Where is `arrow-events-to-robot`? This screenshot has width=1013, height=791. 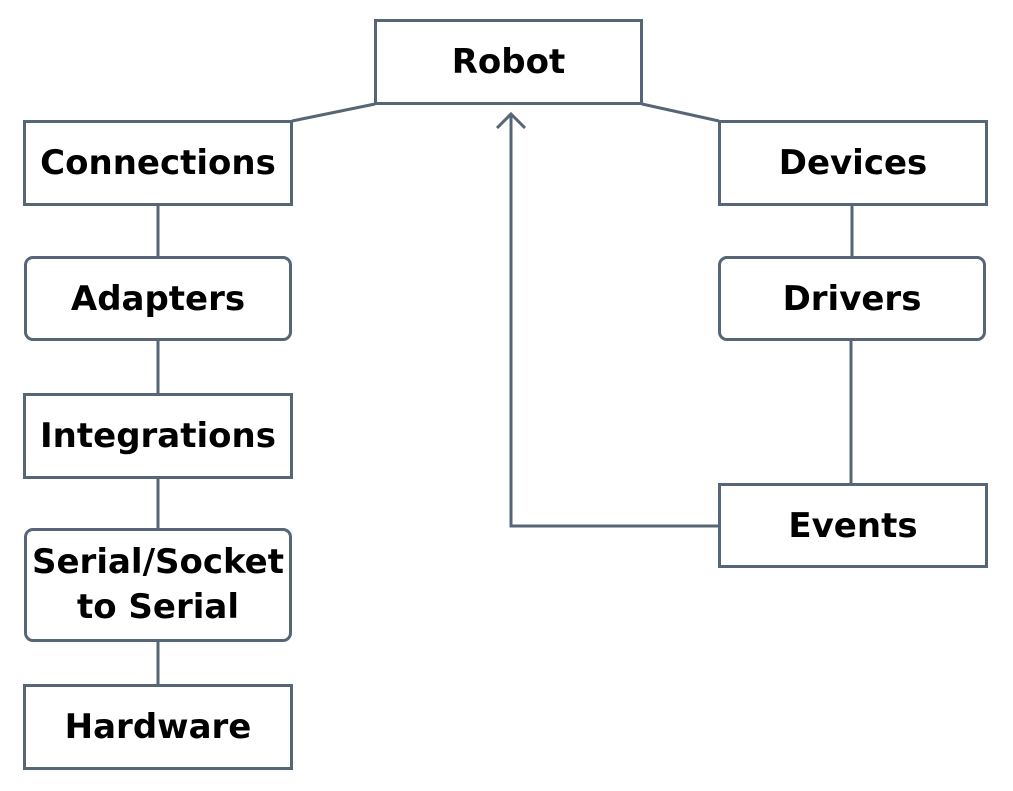
arrow-events-to-robot is located at coordinates (614, 321).